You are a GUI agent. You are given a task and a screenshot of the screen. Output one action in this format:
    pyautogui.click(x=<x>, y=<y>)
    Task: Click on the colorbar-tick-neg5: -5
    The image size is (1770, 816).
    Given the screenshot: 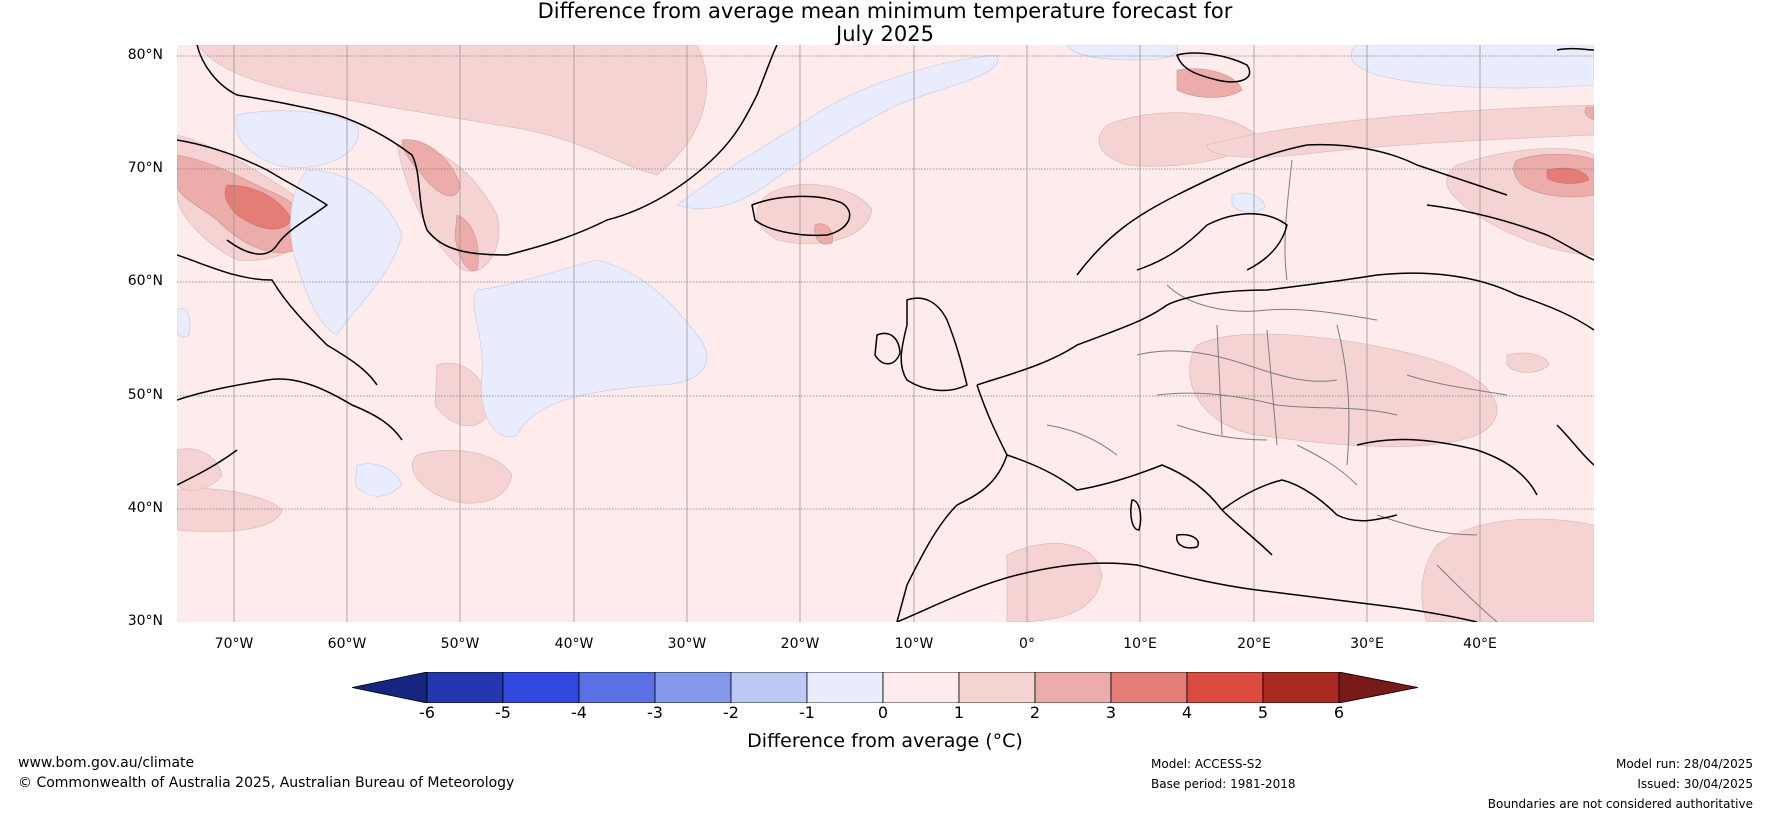 What is the action you would take?
    pyautogui.click(x=503, y=712)
    